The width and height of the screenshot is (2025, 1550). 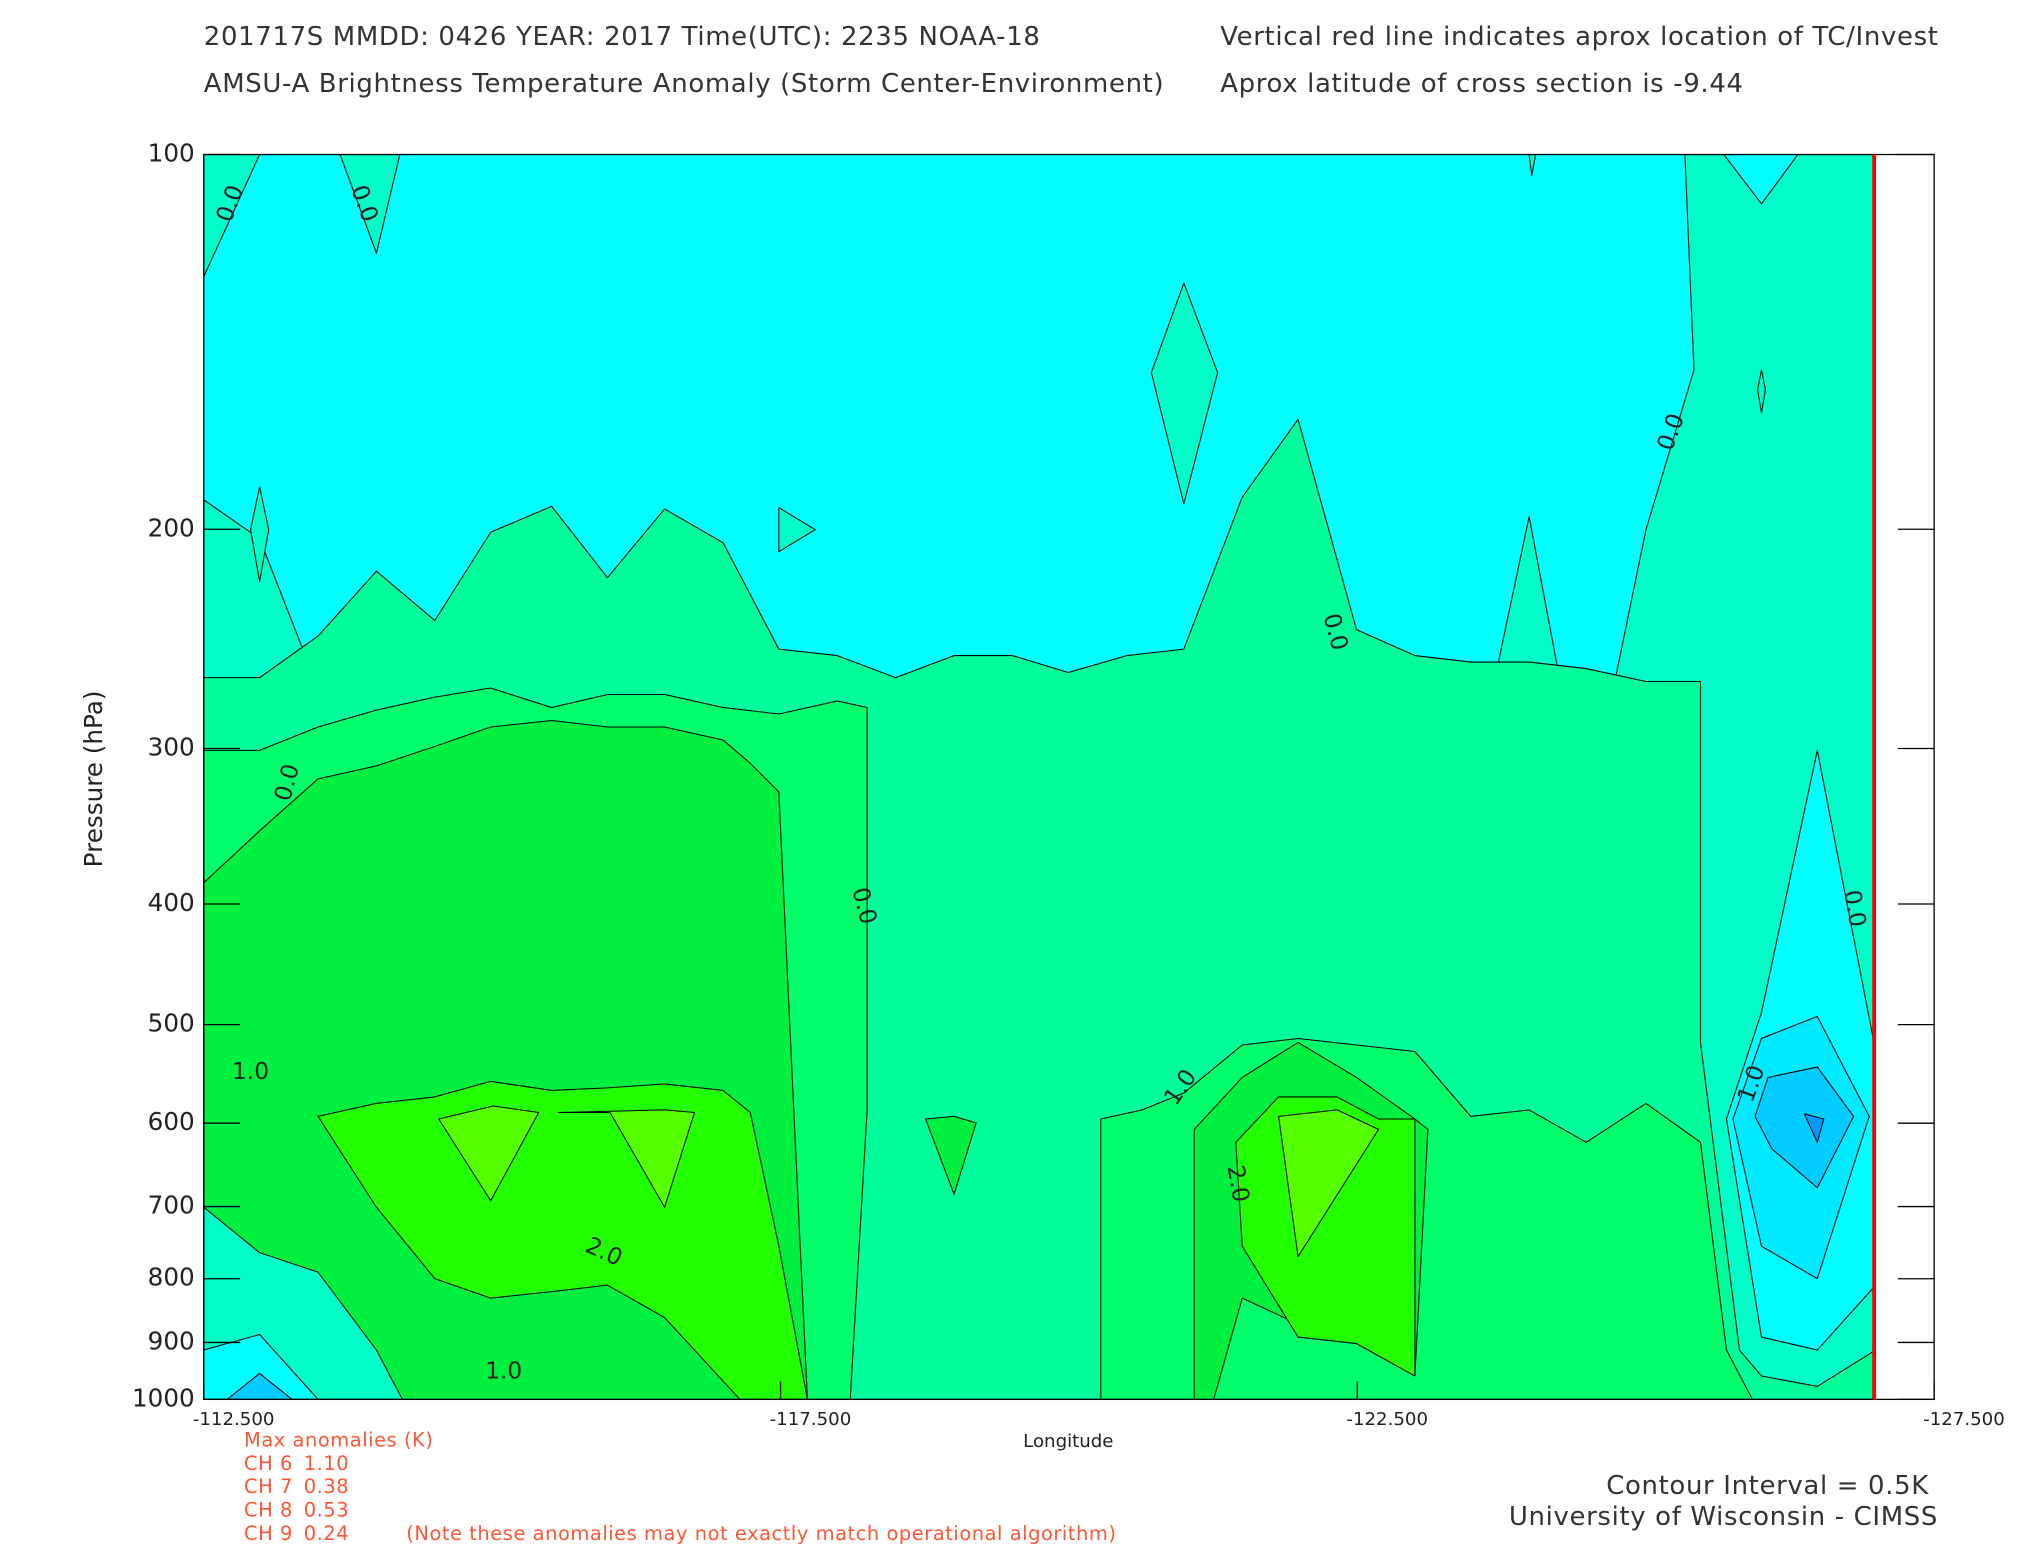 What do you see at coordinates (171, 153) in the screenshot?
I see `y-tick-label: 100` at bounding box center [171, 153].